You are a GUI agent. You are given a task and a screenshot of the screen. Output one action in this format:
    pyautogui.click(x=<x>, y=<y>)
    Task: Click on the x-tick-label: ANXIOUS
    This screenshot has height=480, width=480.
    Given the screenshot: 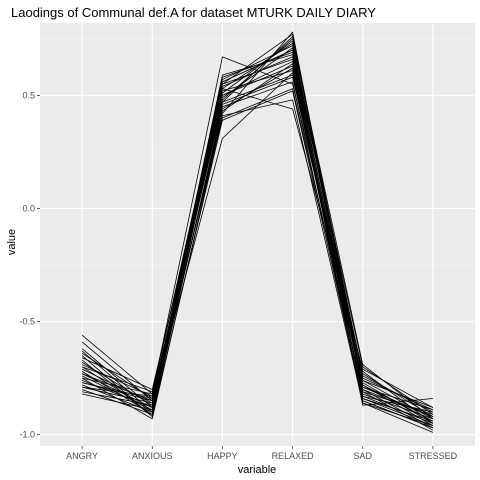 What is the action you would take?
    pyautogui.click(x=152, y=456)
    